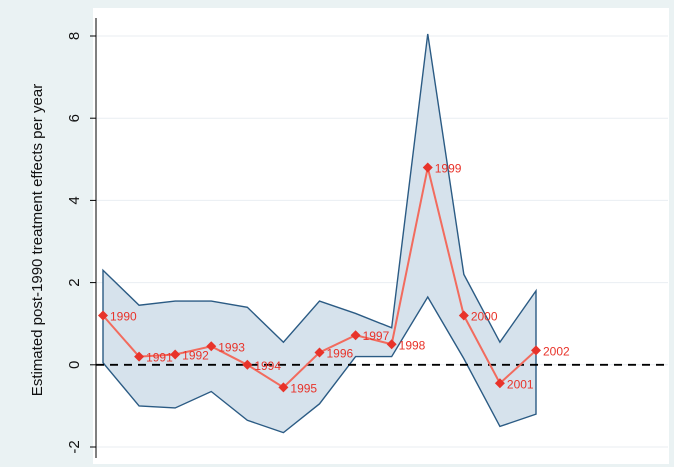 The width and height of the screenshot is (674, 467). Describe the element at coordinates (448, 169) in the screenshot. I see `data-label: 1999` at that location.